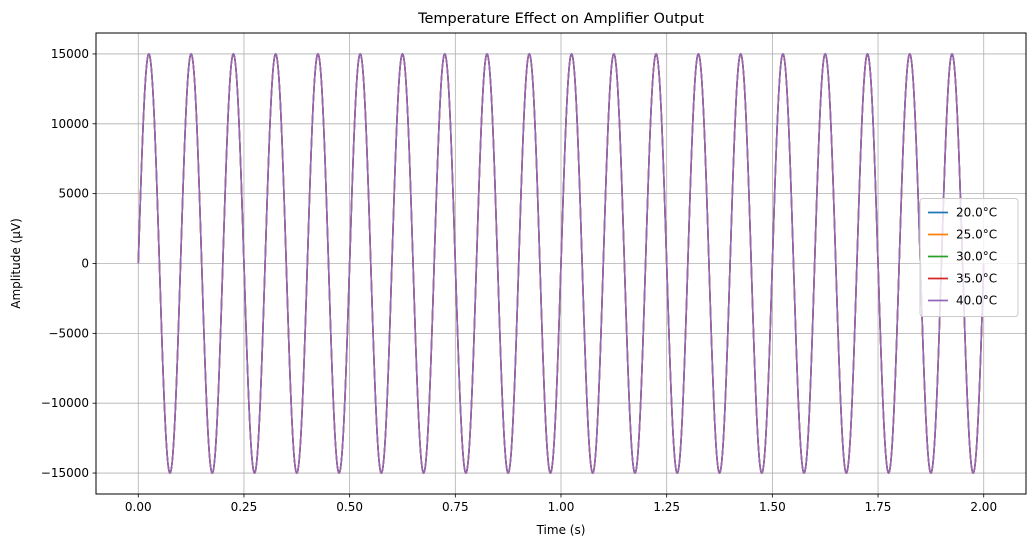  I want to click on legend-label: 25.0°C, so click(976, 235).